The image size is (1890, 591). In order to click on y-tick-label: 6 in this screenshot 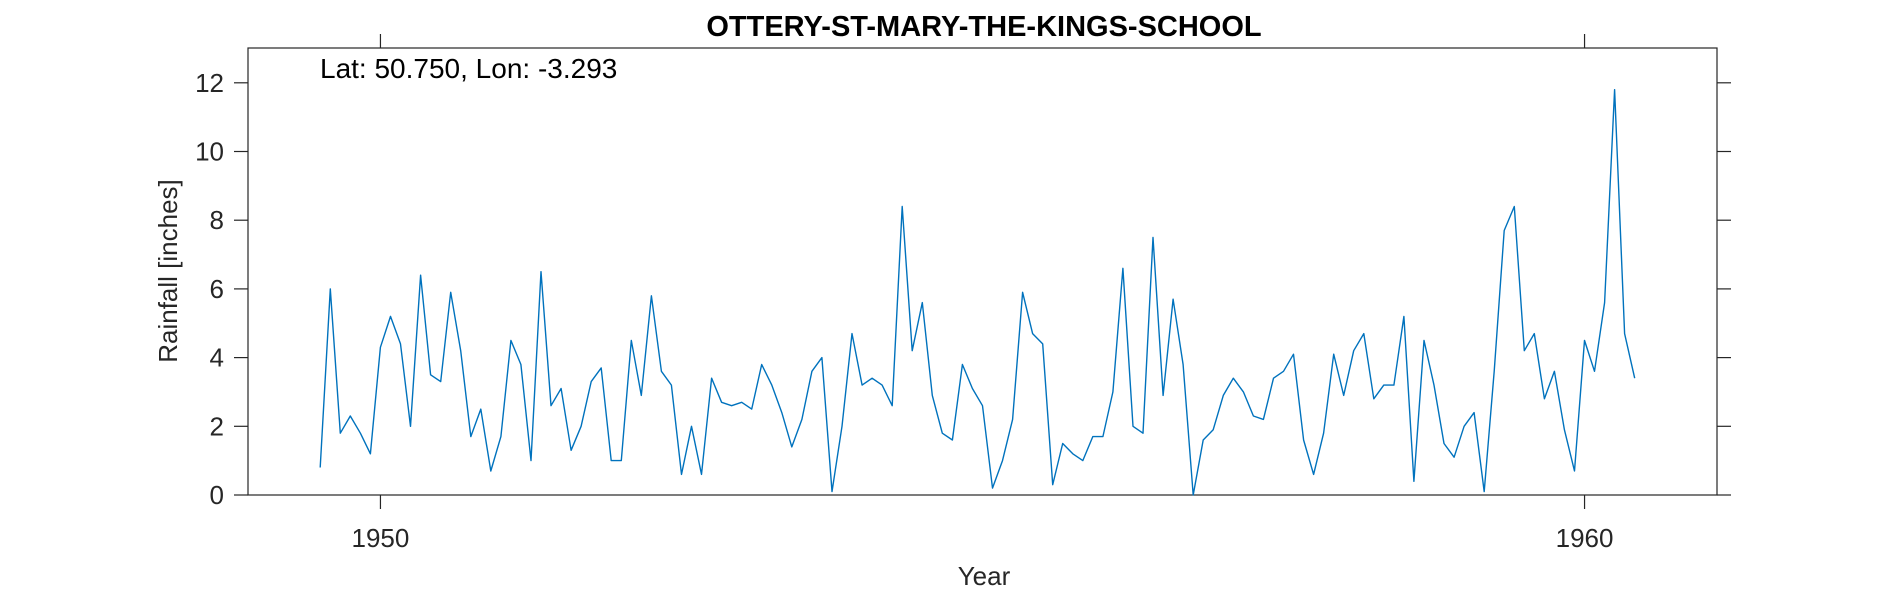, I will do `click(217, 289)`.